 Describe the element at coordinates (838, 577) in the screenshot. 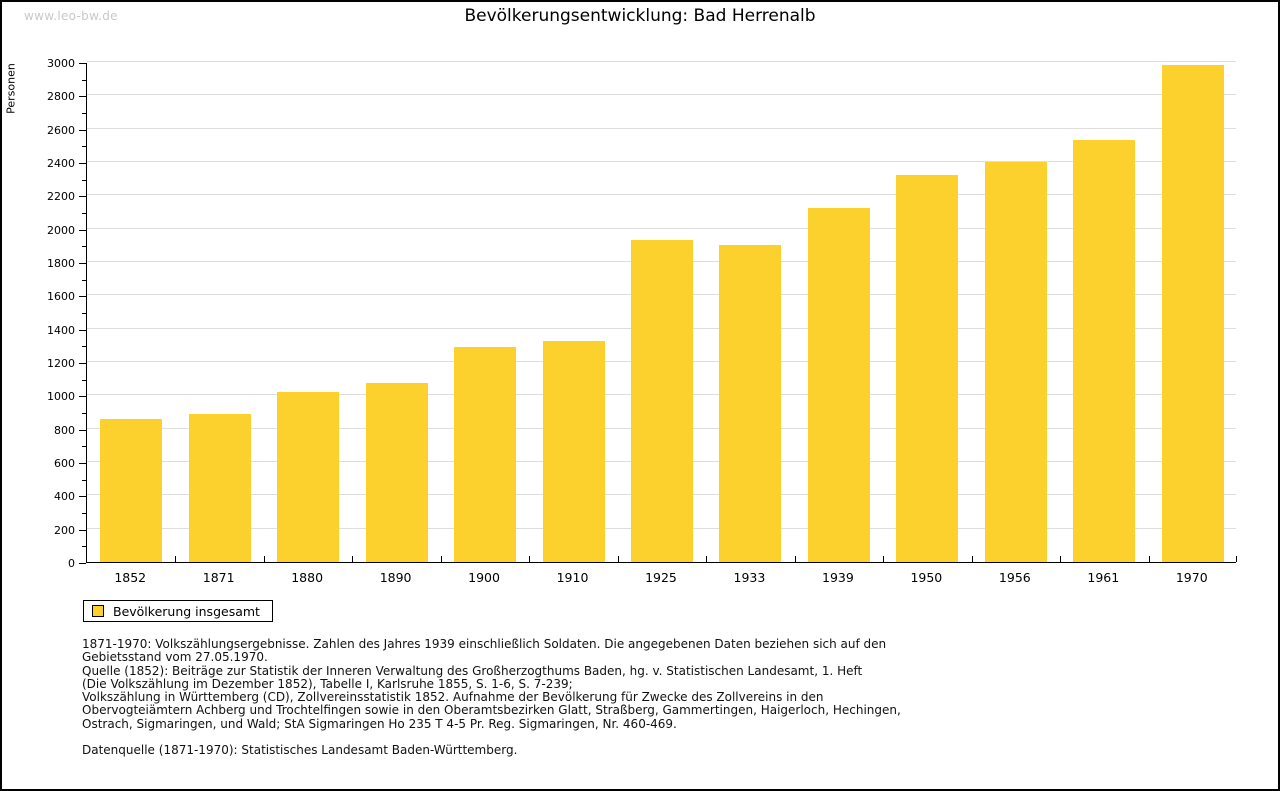

I see `x-axis-label-1939: 1939` at that location.